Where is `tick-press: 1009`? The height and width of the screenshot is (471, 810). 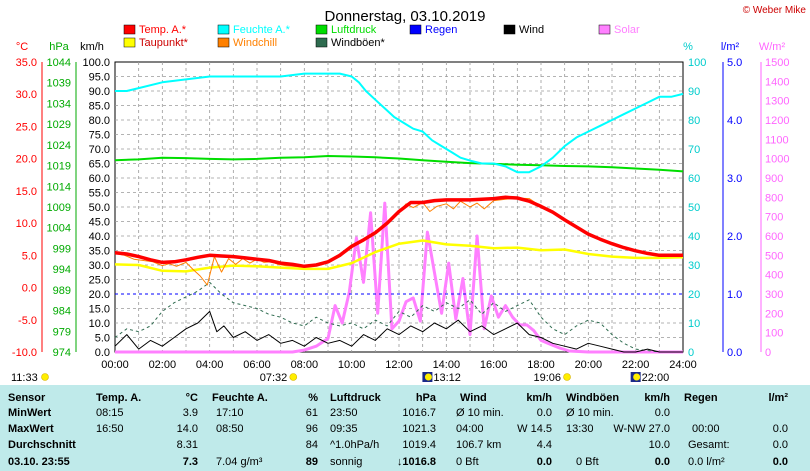 tick-press: 1009 is located at coordinates (59, 208).